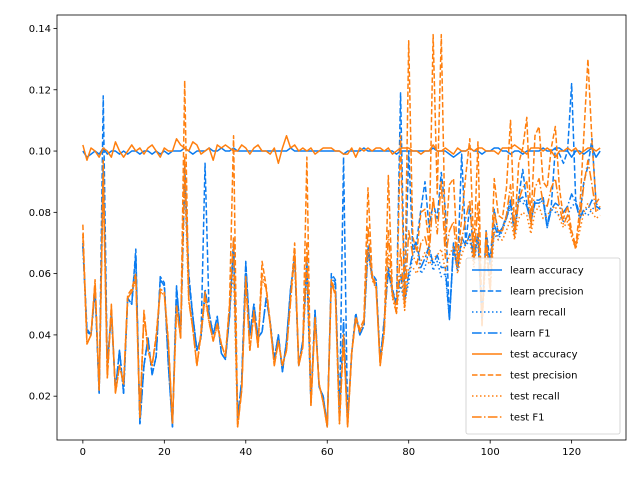 The height and width of the screenshot is (480, 640). Describe the element at coordinates (327, 452) in the screenshot. I see `x-tick-label: 60` at that location.